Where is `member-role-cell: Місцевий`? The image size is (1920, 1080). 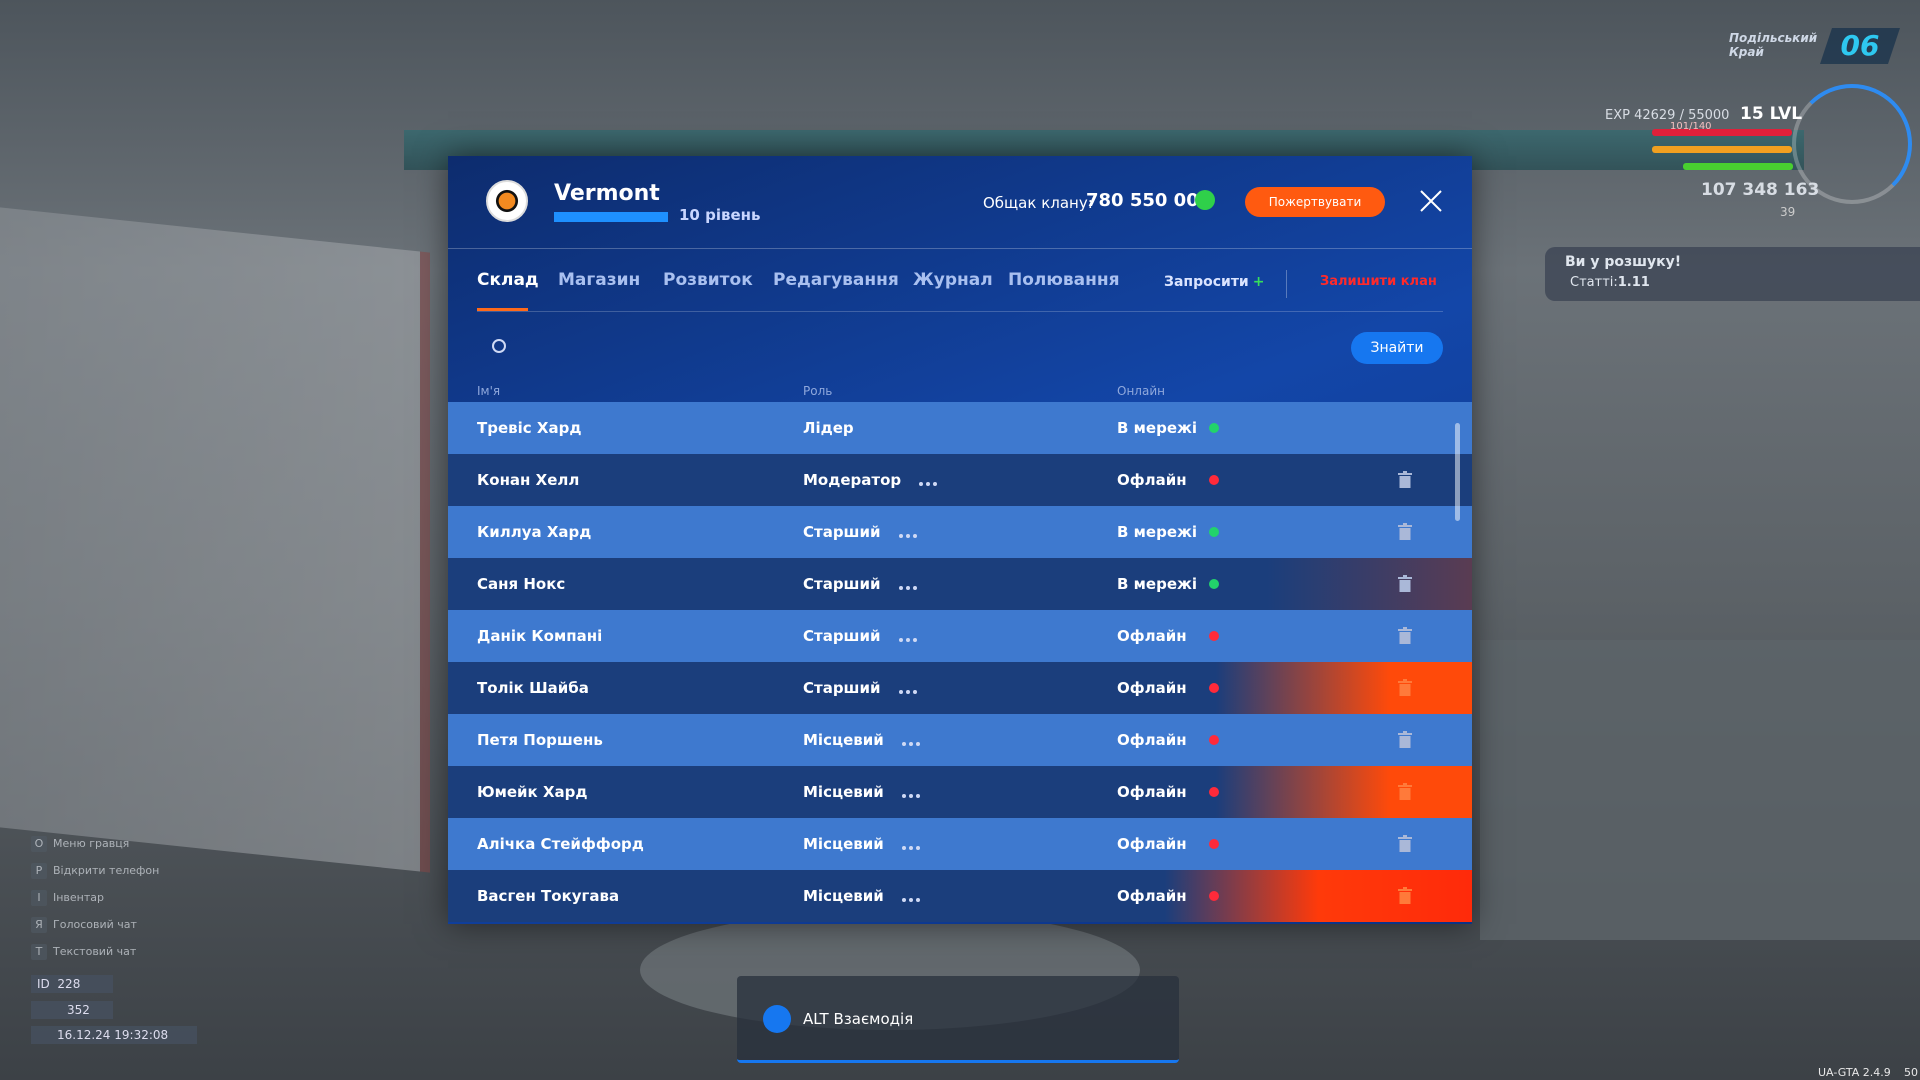
member-role-cell: Місцевий is located at coordinates (863, 896).